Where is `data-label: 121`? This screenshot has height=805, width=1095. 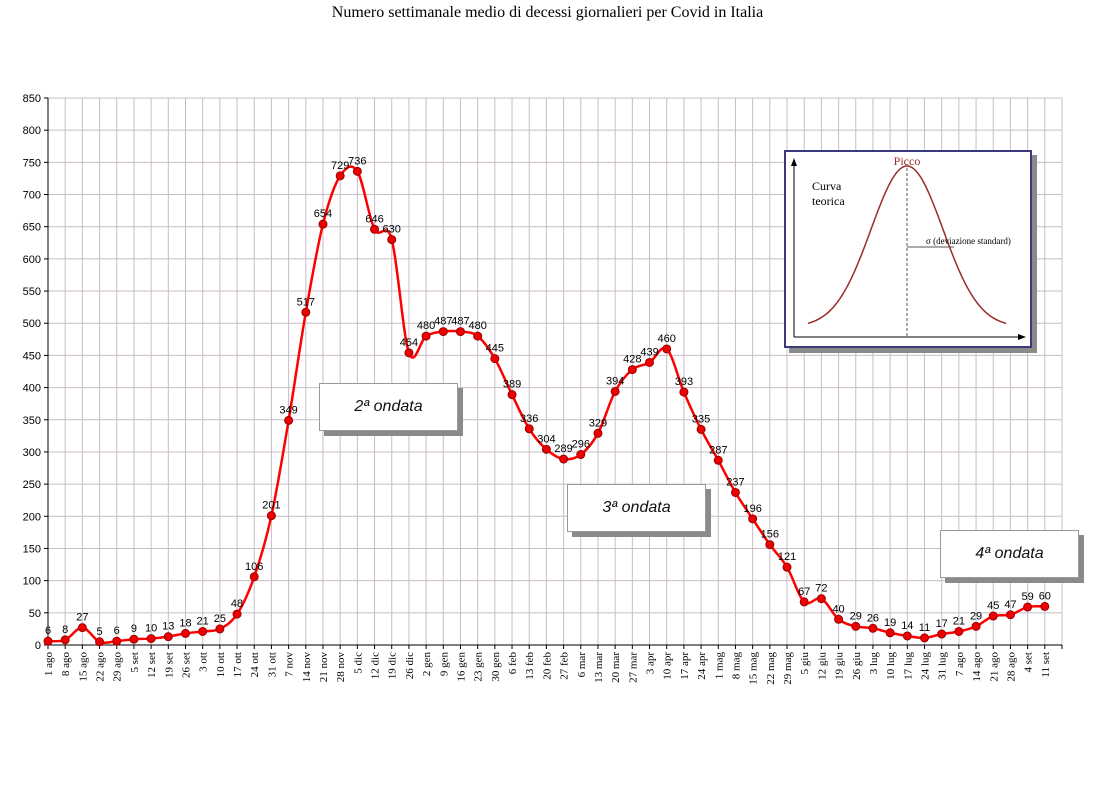 data-label: 121 is located at coordinates (787, 557).